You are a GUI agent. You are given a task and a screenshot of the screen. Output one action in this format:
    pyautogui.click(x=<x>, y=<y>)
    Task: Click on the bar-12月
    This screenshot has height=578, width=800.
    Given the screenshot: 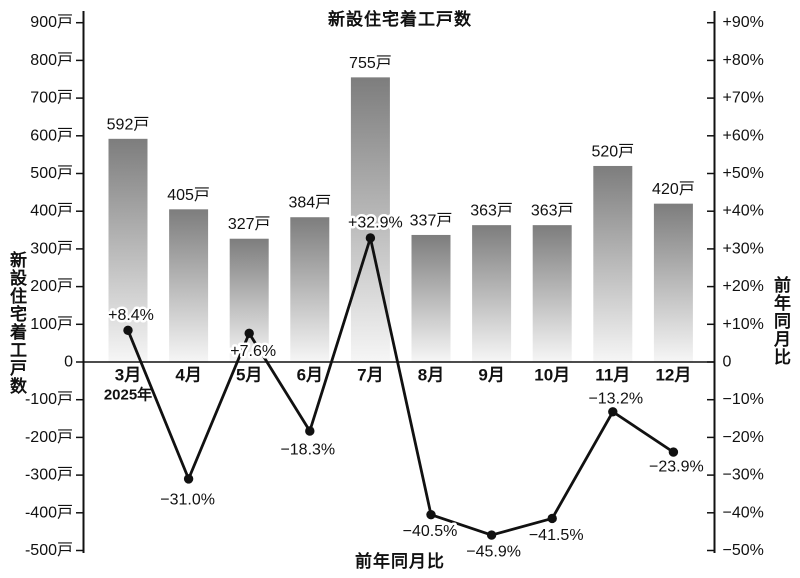 What is the action you would take?
    pyautogui.click(x=673, y=282)
    